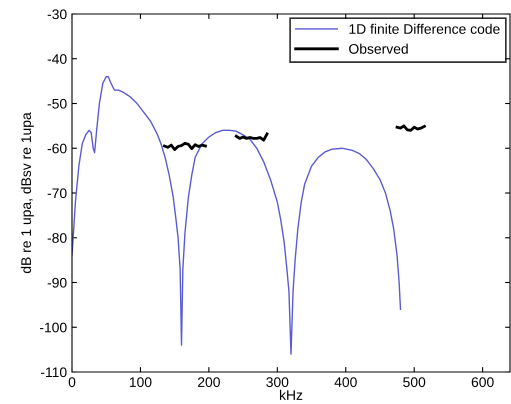  I want to click on y-tick-label: -40, so click(57, 59).